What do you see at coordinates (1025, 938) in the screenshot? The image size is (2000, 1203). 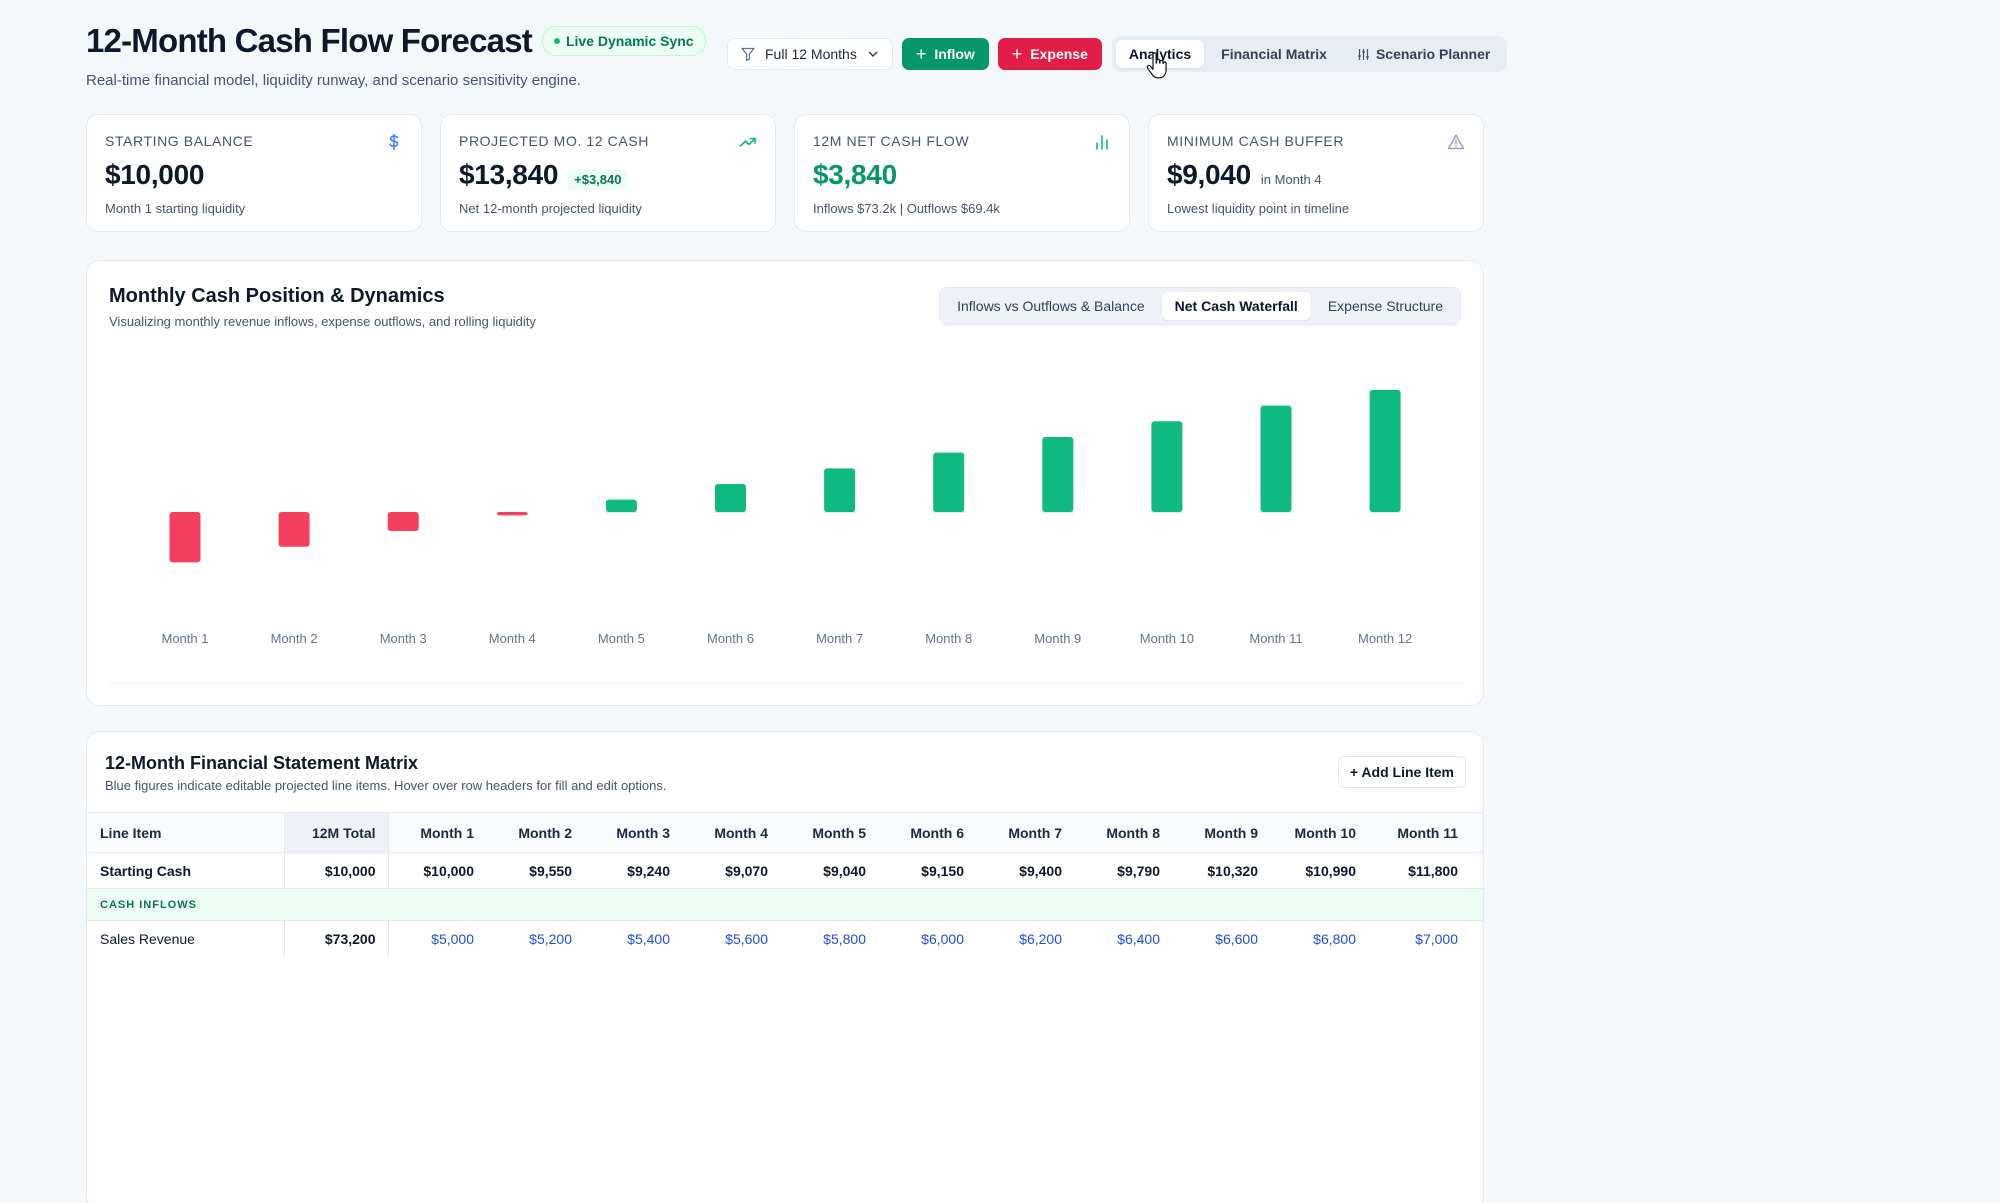 I see `editable-cell: $6,200` at bounding box center [1025, 938].